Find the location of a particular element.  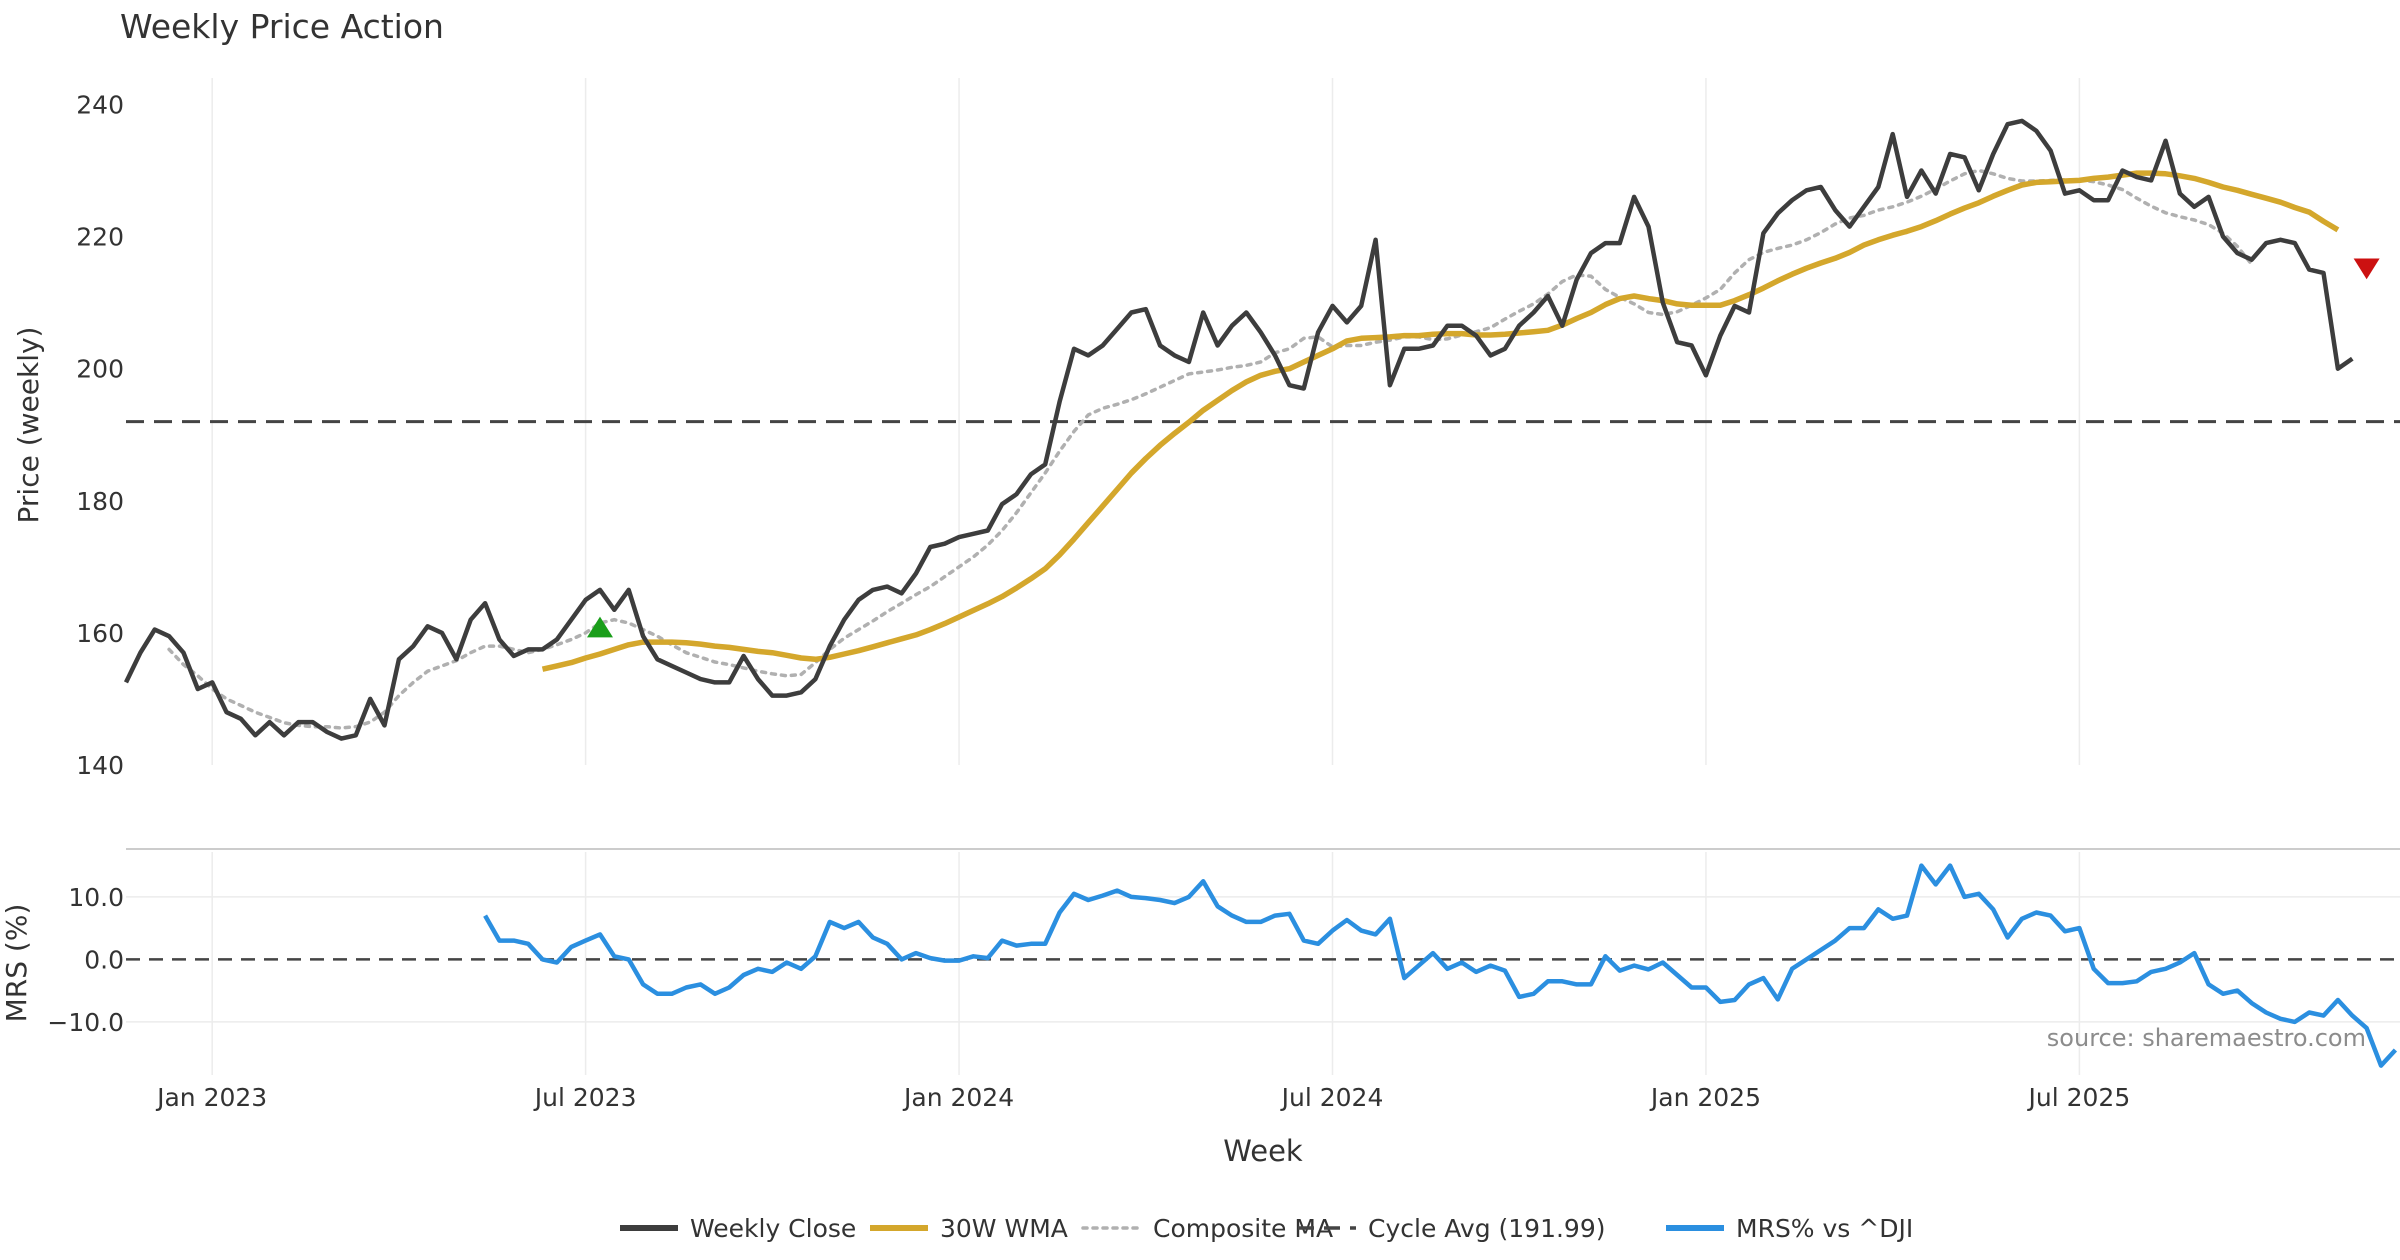

x-tick-label: Jan 2023 is located at coordinates (211, 1097).